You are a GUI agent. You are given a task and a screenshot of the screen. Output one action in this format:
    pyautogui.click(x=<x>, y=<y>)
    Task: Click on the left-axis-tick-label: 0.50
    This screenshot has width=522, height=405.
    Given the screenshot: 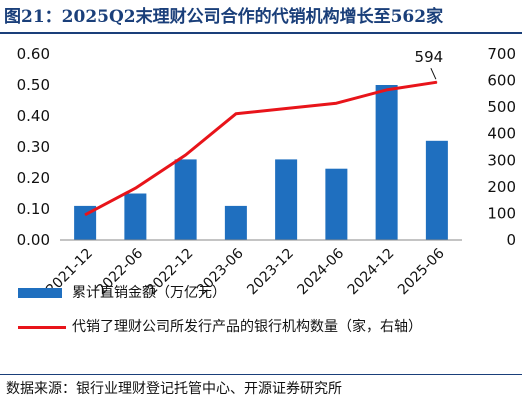 What is the action you would take?
    pyautogui.click(x=33, y=85)
    